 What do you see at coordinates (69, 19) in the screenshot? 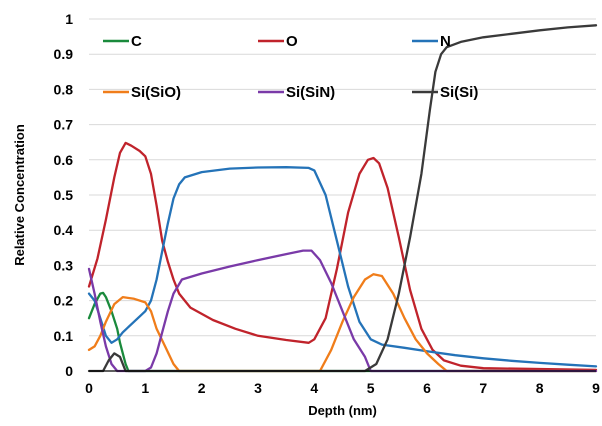
I see `y-tick-label: 1` at bounding box center [69, 19].